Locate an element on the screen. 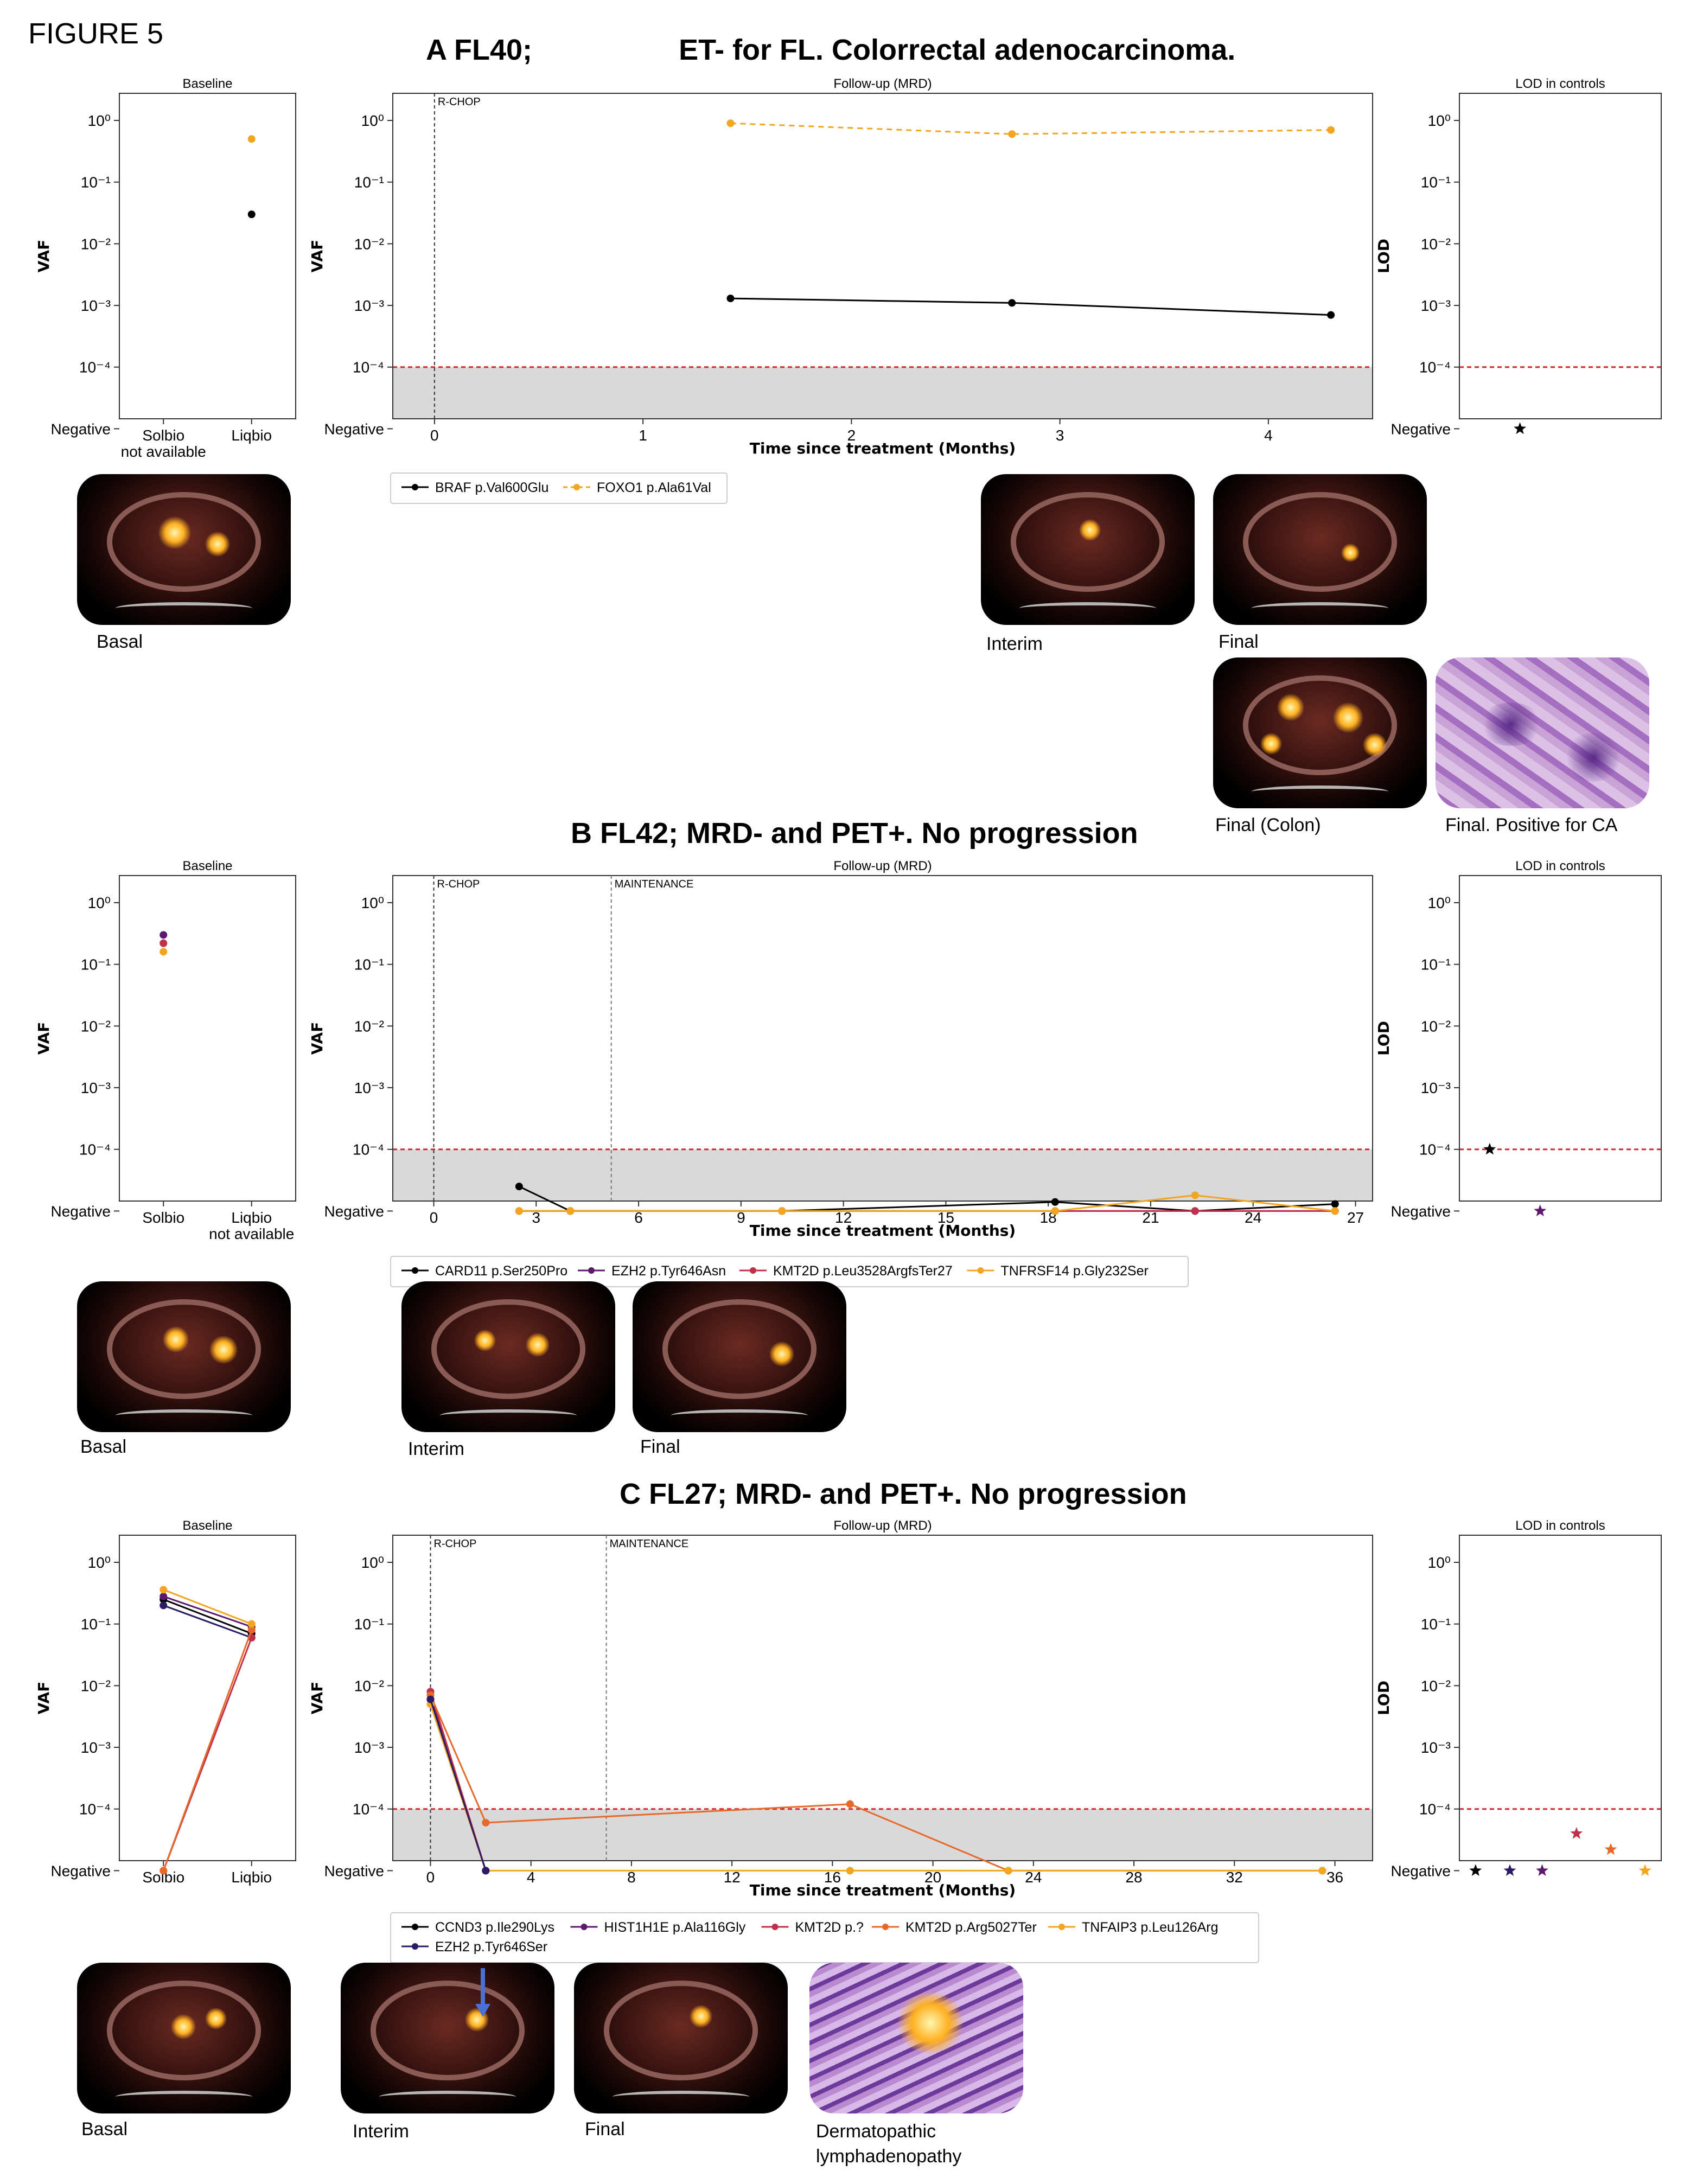 This screenshot has height=2184, width=1684. panel-a-lod-ylabel: LOD is located at coordinates (1384, 256).